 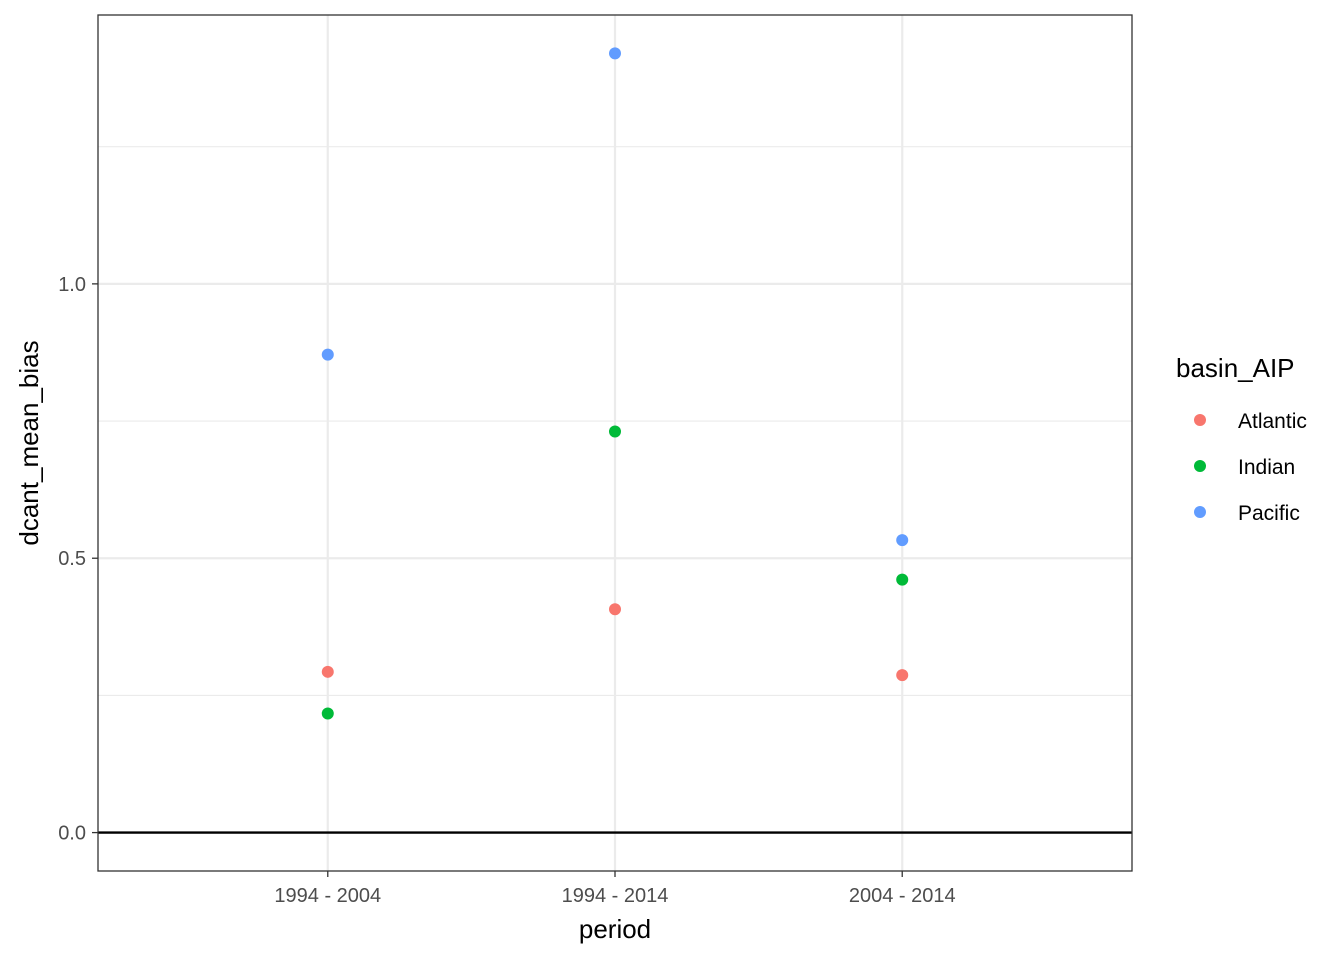 What do you see at coordinates (1200, 512) in the screenshot?
I see `legend-key-pacific` at bounding box center [1200, 512].